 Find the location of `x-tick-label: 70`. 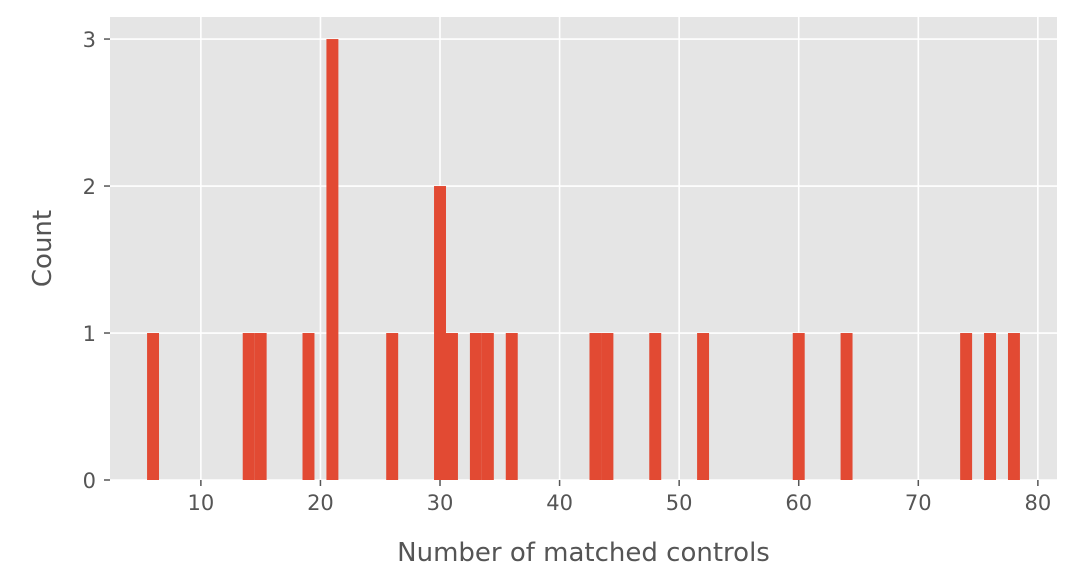

x-tick-label: 70 is located at coordinates (918, 503).